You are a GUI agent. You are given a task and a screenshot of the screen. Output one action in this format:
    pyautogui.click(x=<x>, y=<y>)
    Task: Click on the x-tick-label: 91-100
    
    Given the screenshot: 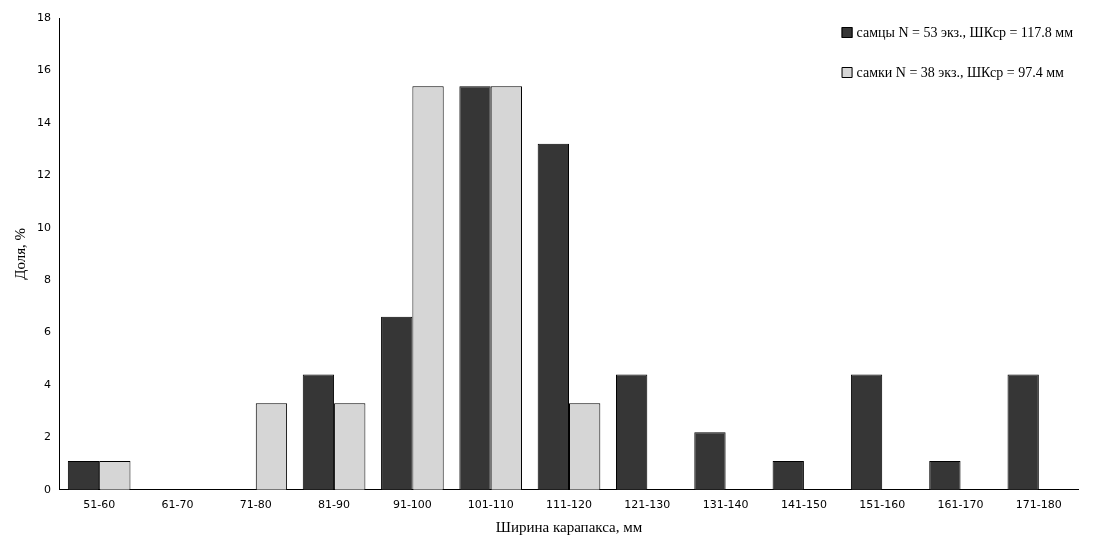 What is the action you would take?
    pyautogui.click(x=412, y=505)
    